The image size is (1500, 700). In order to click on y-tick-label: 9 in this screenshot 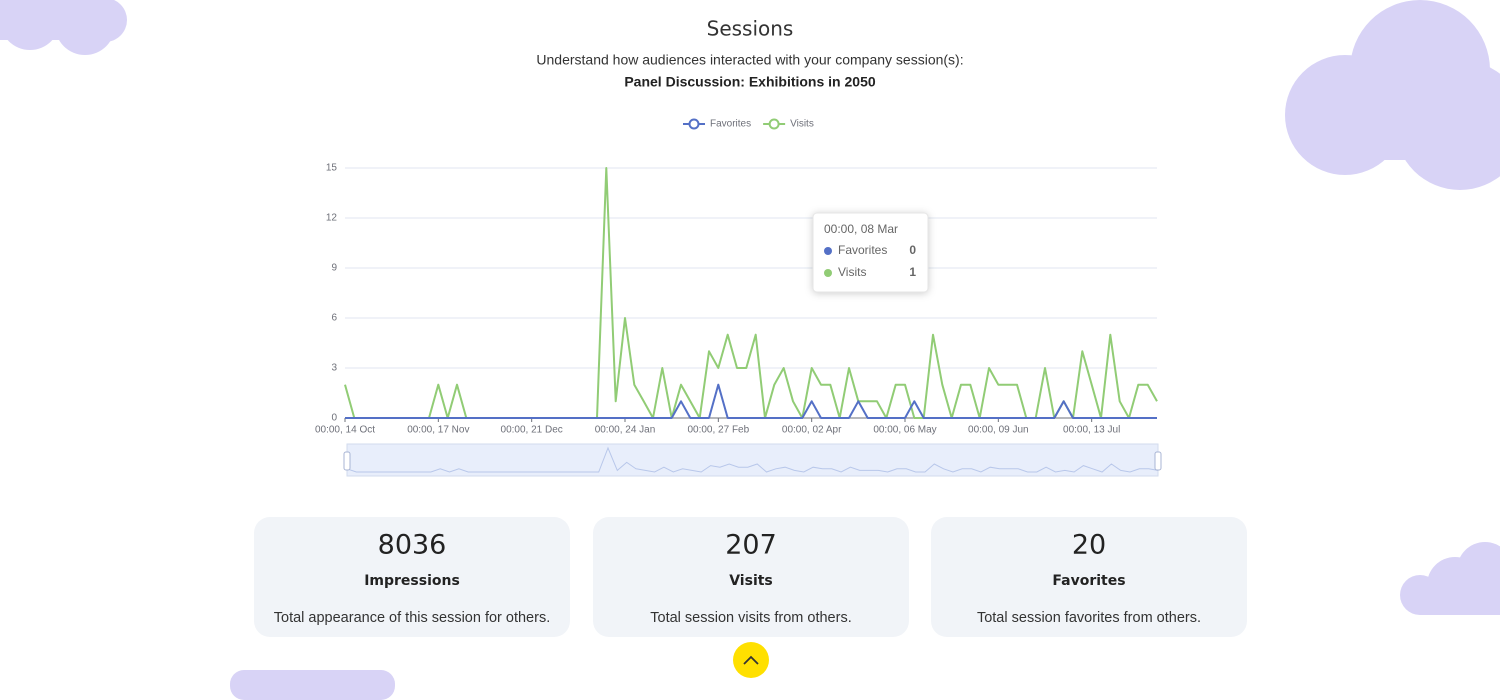, I will do `click(334, 268)`.